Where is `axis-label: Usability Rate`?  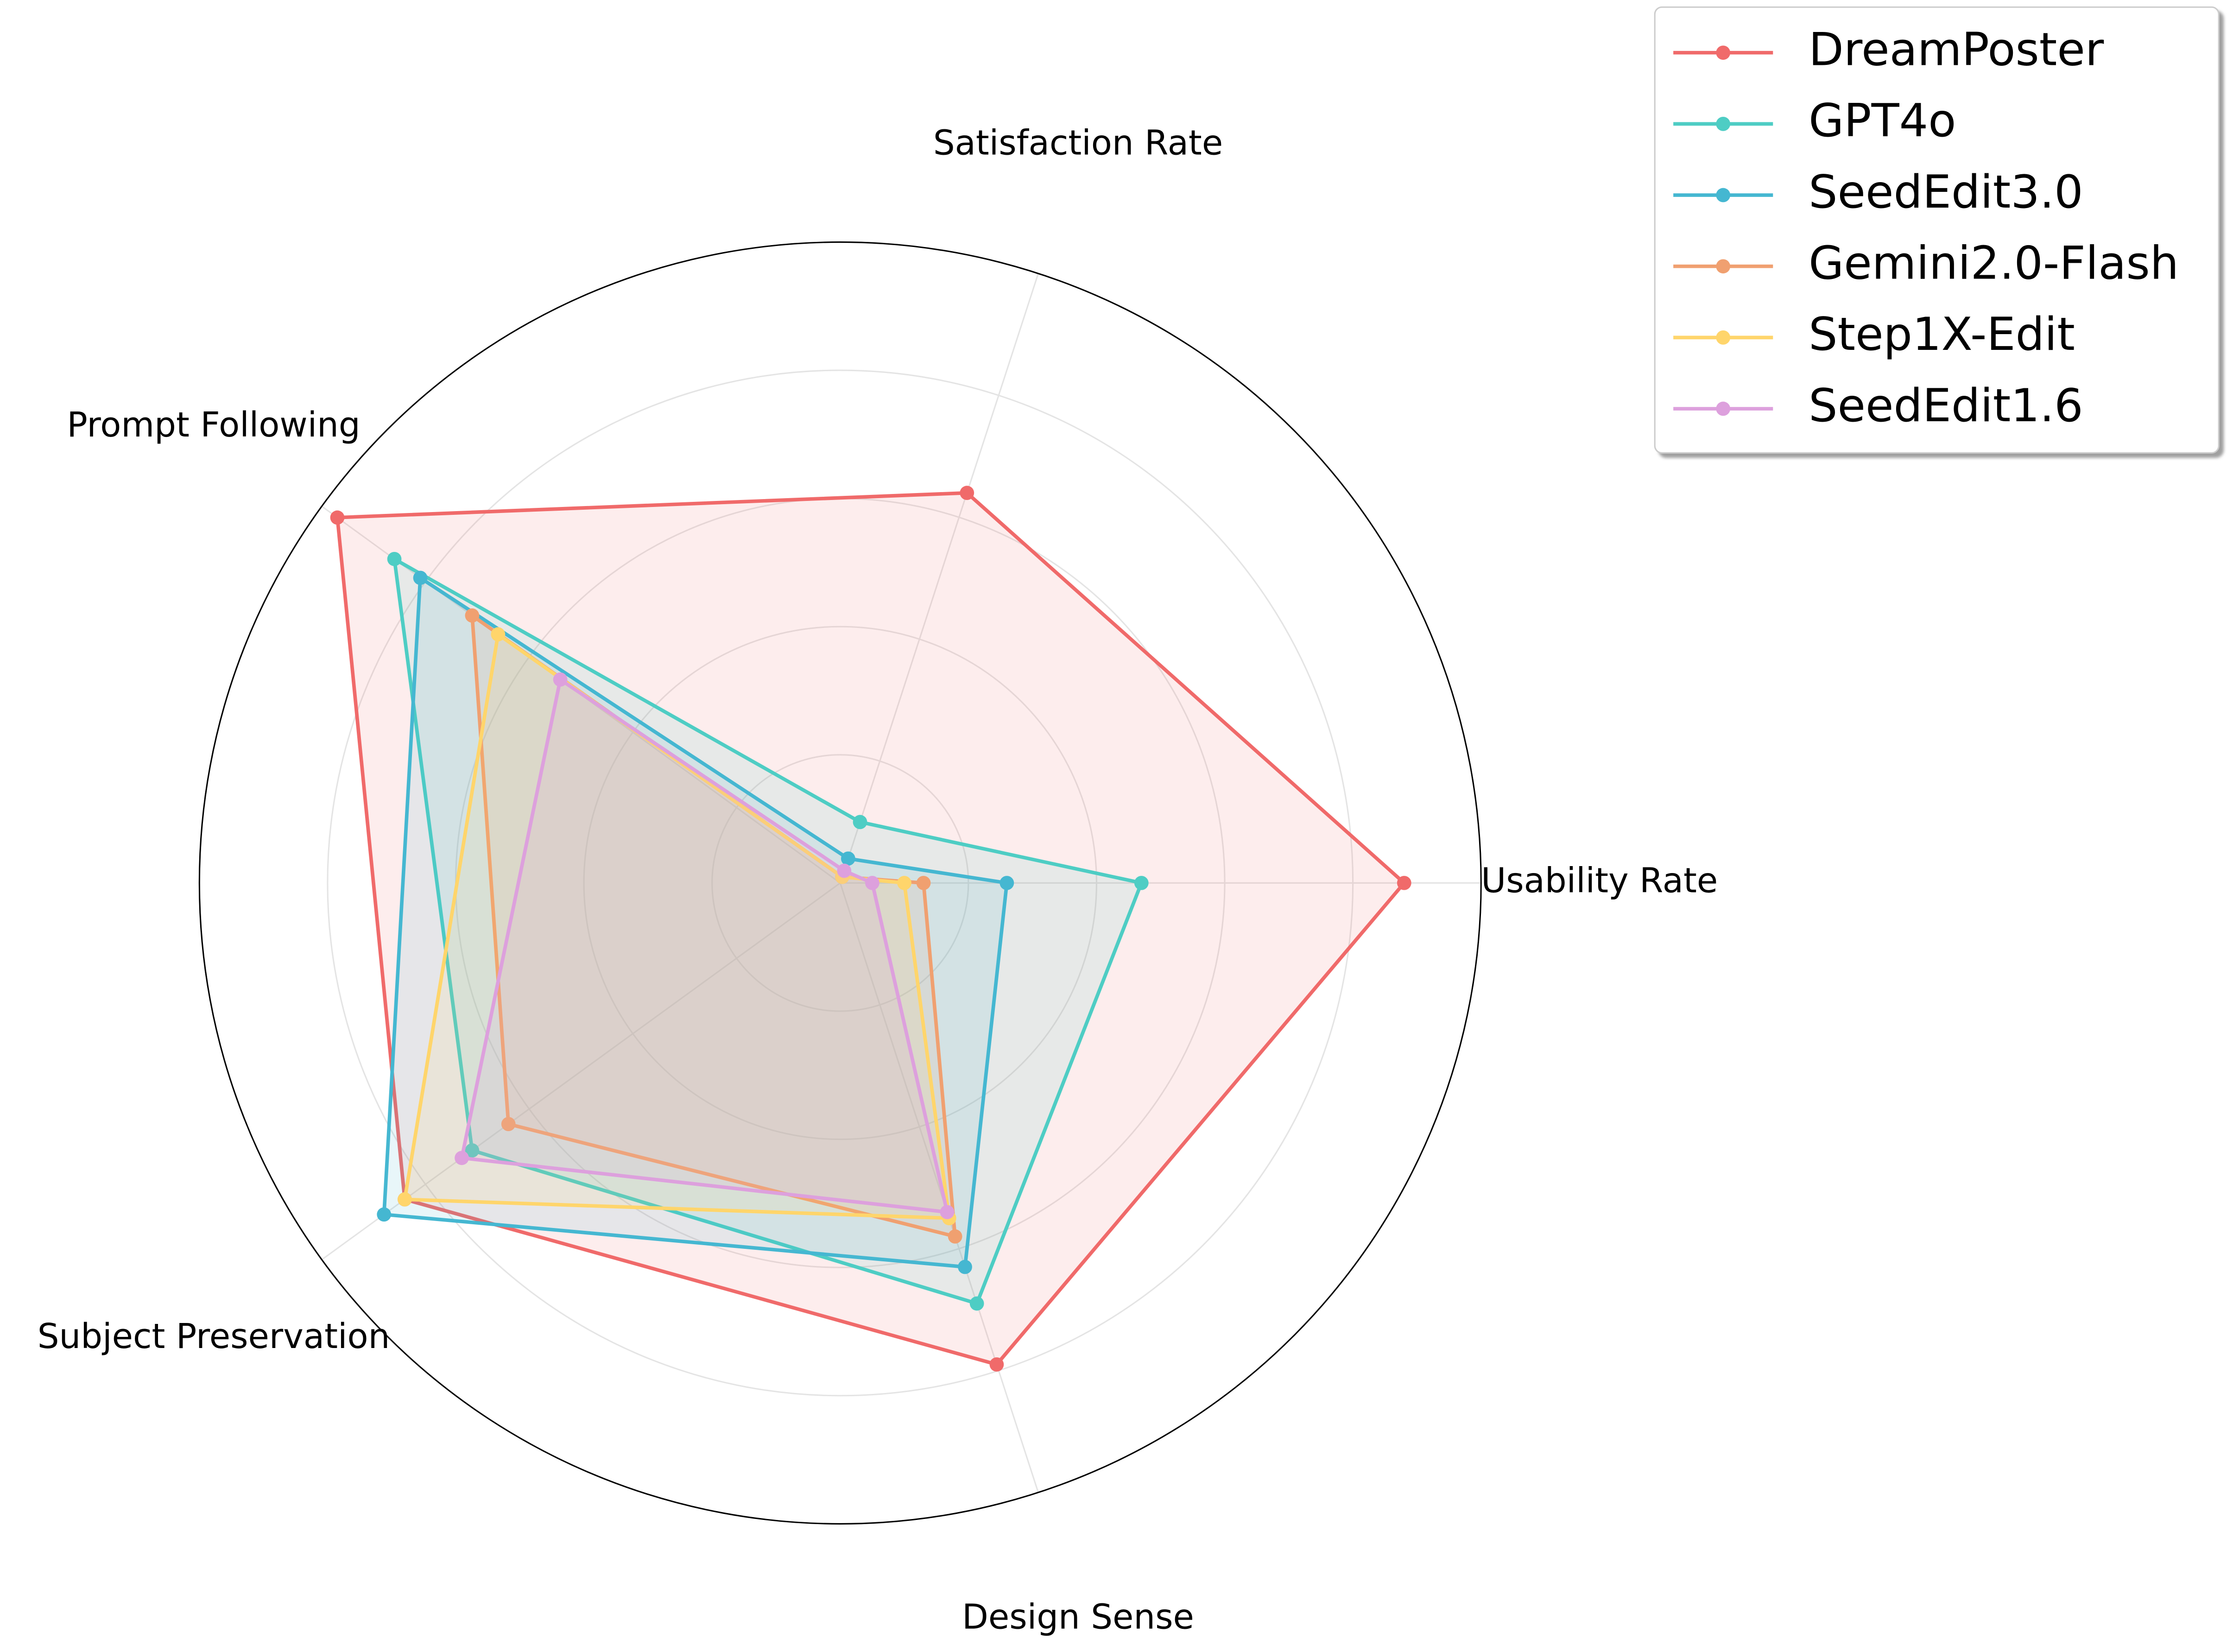
axis-label: Usability Rate is located at coordinates (1599, 880).